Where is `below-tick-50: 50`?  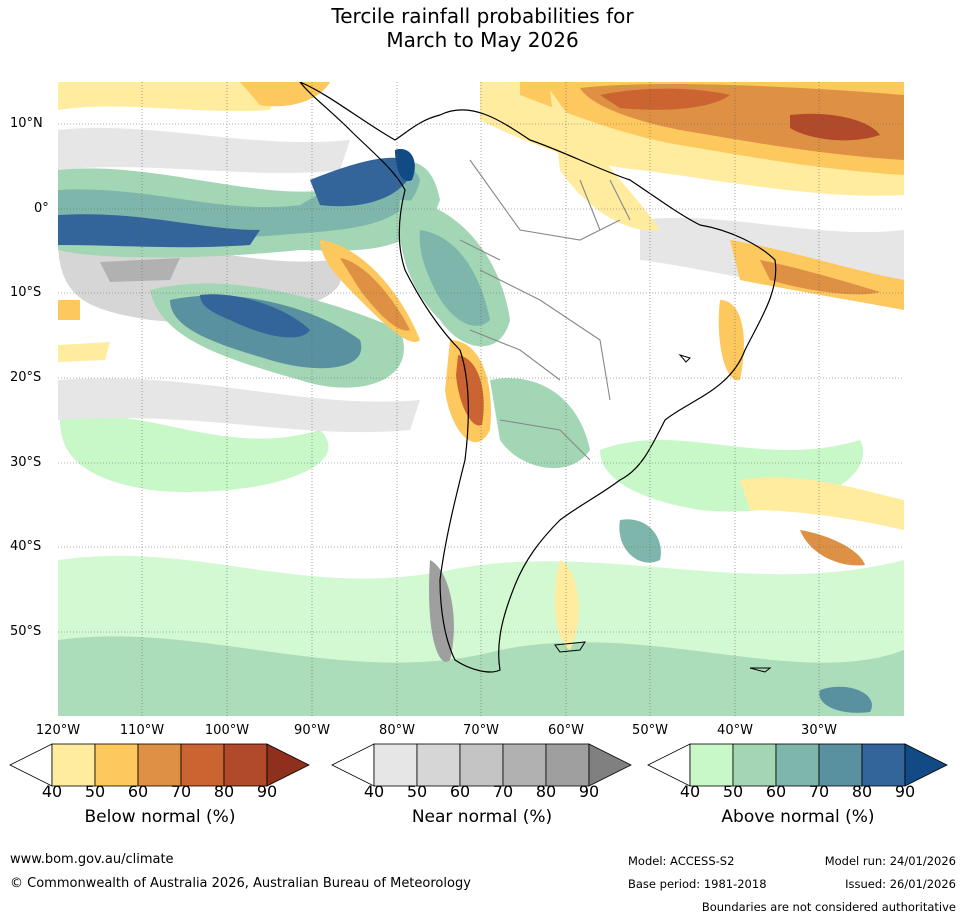
below-tick-50: 50 is located at coordinates (95, 791).